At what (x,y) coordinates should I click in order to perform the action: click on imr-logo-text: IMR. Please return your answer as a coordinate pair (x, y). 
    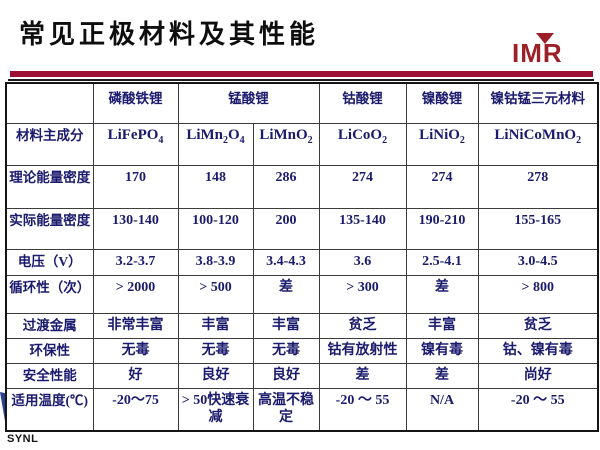
    Looking at the image, I should click on (537, 53).